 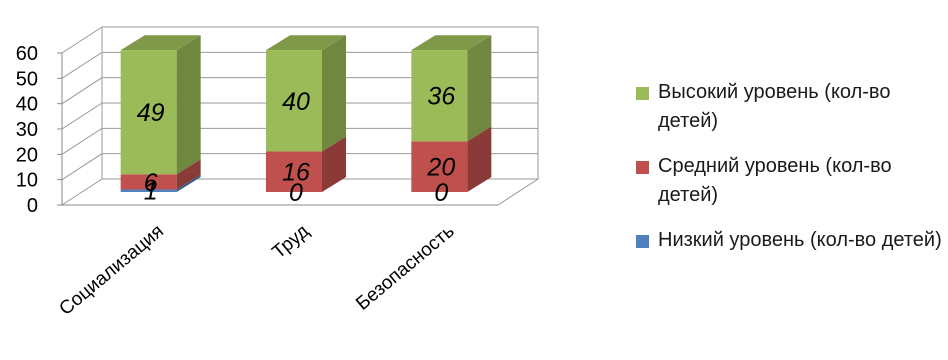 What do you see at coordinates (27, 79) in the screenshot?
I see `y-tick-label: 50` at bounding box center [27, 79].